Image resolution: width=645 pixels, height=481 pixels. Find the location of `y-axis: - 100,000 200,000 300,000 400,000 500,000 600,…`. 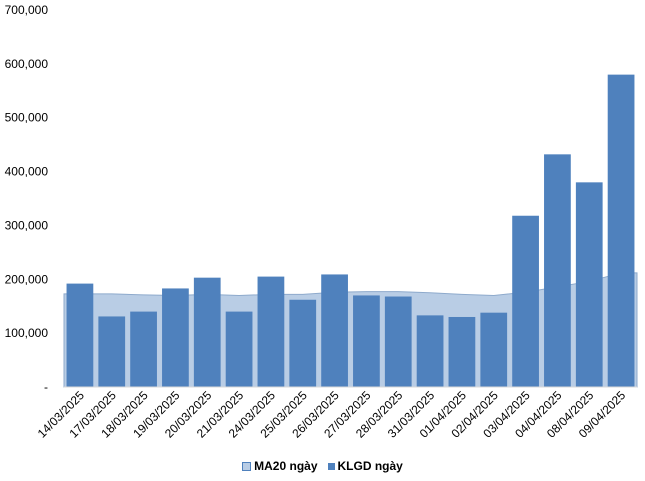

y-axis: - 100,000 200,000 300,000 400,000 500,000 600,… is located at coordinates (27, 198).